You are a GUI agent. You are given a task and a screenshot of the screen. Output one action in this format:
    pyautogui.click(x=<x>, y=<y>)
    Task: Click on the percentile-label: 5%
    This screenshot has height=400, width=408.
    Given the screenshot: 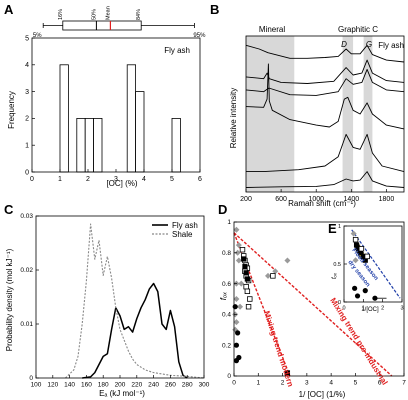 What is the action you would take?
    pyautogui.click(x=37, y=36)
    